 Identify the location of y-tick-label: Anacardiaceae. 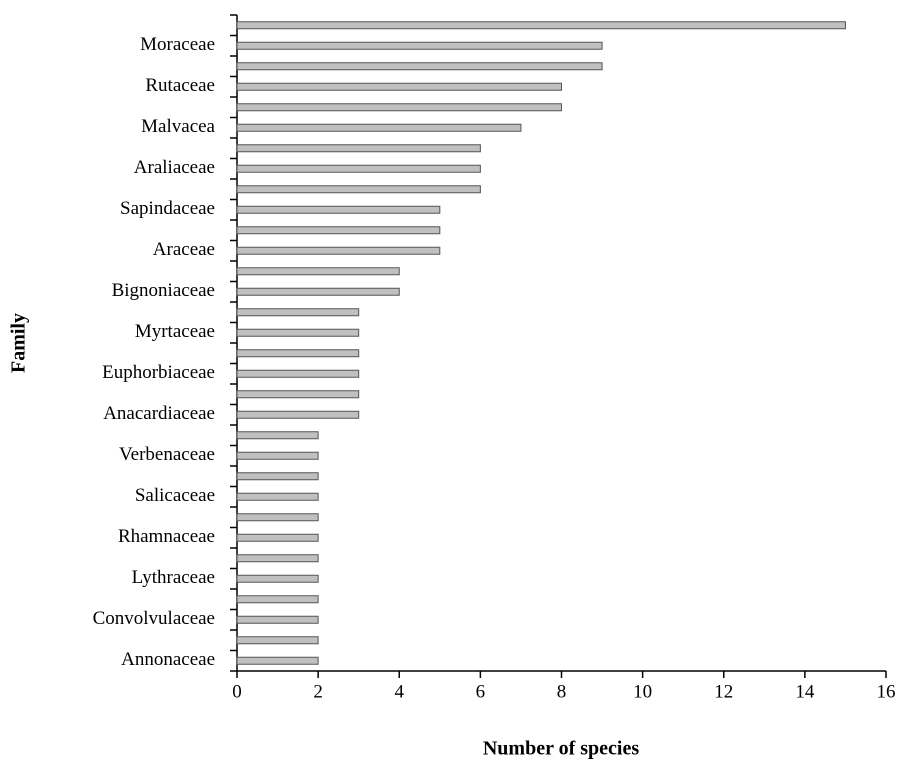
(159, 413).